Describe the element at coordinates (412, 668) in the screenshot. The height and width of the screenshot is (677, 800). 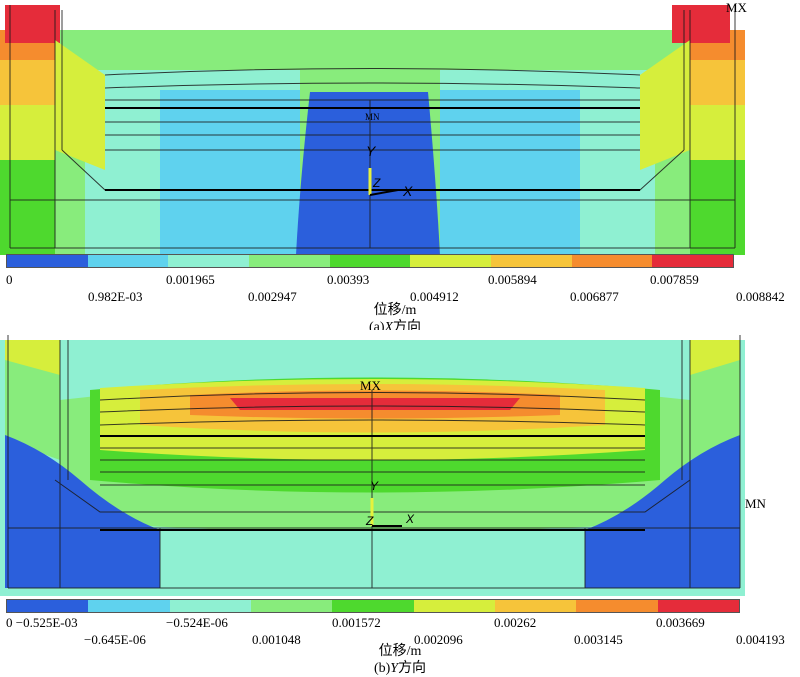
I see `caption-b-suffix: 方向` at that location.